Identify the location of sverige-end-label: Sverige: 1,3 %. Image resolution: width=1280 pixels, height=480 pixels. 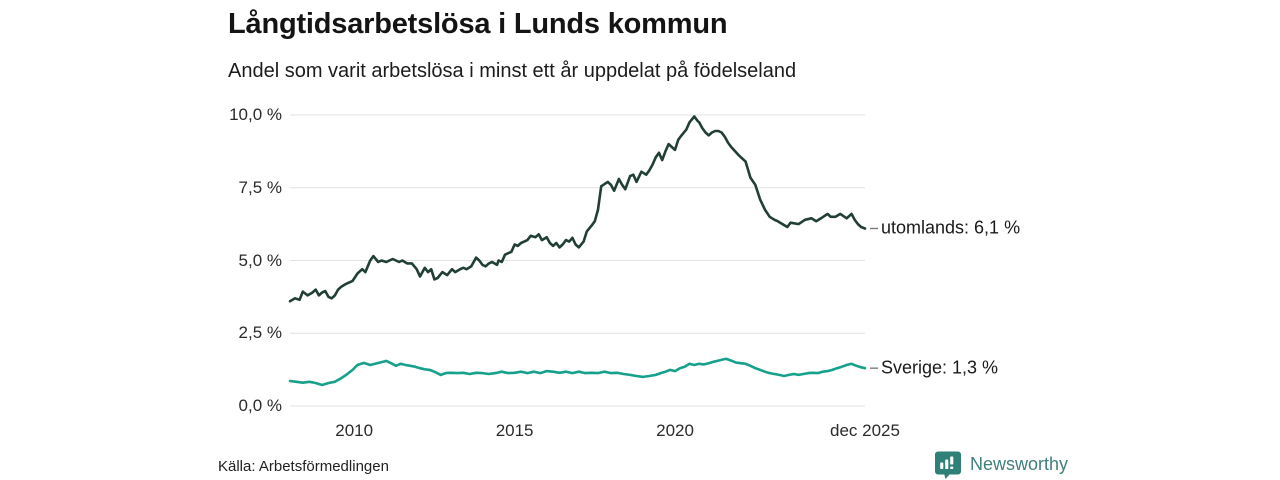
(940, 367).